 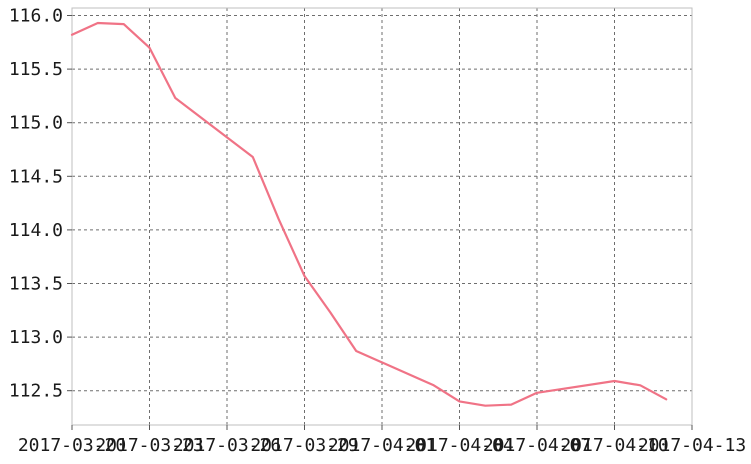 What do you see at coordinates (36, 123) in the screenshot?
I see `y-tick-label: 115.0` at bounding box center [36, 123].